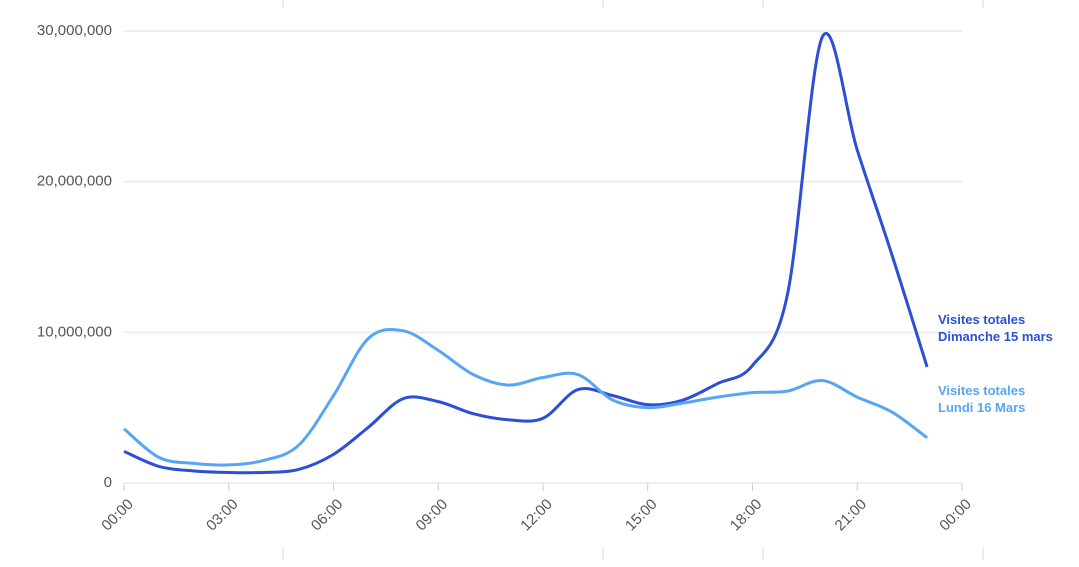 This screenshot has width=1079, height=567. Describe the element at coordinates (982, 398) in the screenshot. I see `legend-label: Visites totales Lundi 16 Mars` at that location.